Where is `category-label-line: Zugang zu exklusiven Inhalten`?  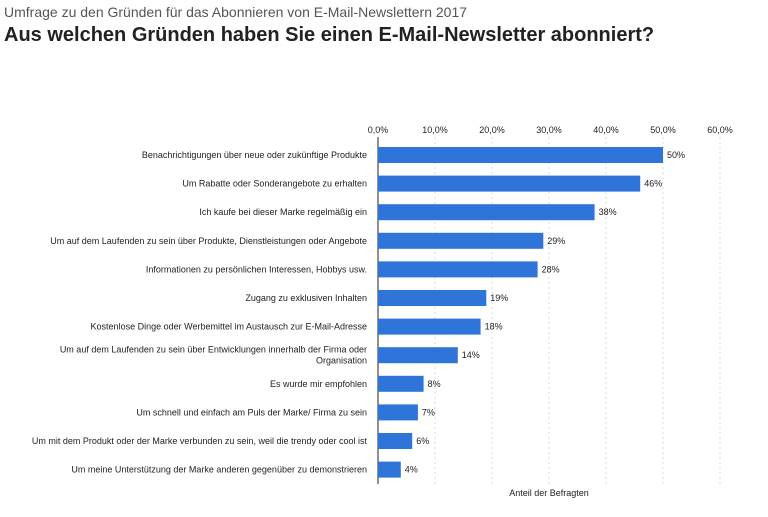
category-label-line: Zugang zu exklusiven Inhalten is located at coordinates (306, 298).